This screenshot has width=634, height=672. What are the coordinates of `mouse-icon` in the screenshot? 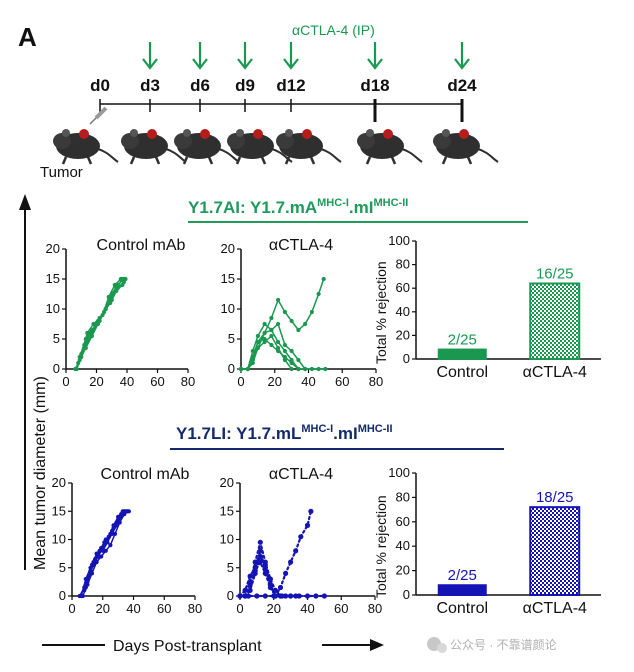 It's located at (86, 135).